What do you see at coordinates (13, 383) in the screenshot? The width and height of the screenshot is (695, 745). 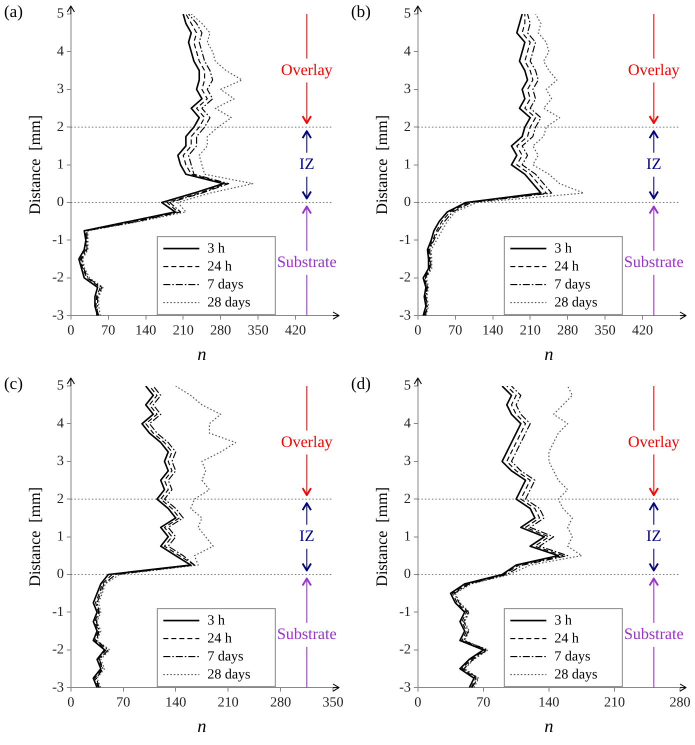 I see `chart-title: (c)` at bounding box center [13, 383].